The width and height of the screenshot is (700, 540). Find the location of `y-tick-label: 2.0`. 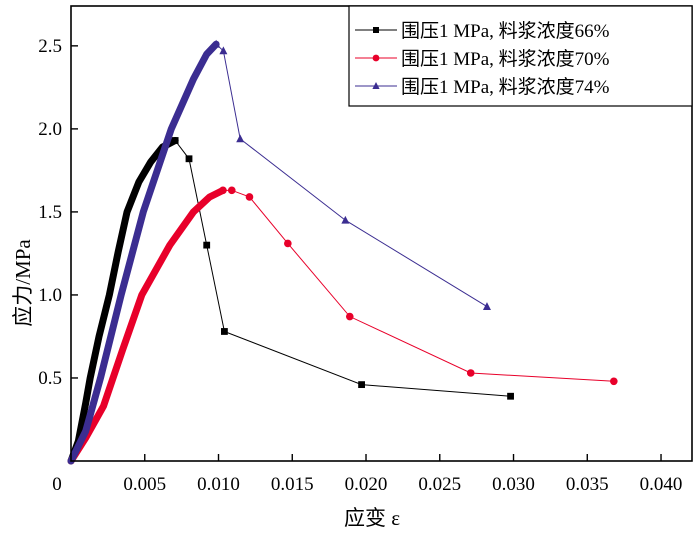

y-tick-label: 2.0 is located at coordinates (50, 129).